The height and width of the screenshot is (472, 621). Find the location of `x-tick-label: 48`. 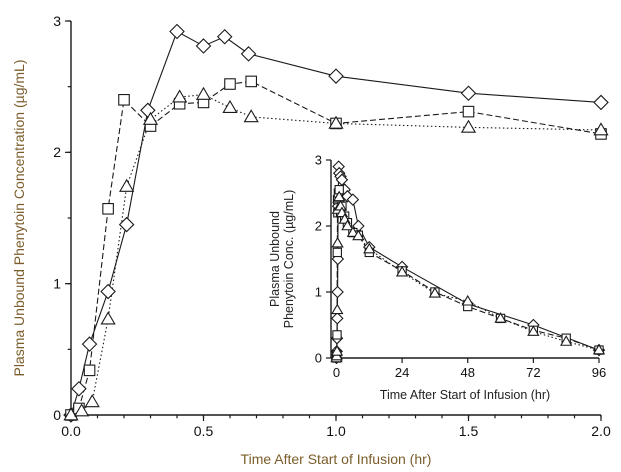

x-tick-label: 48 is located at coordinates (468, 372).